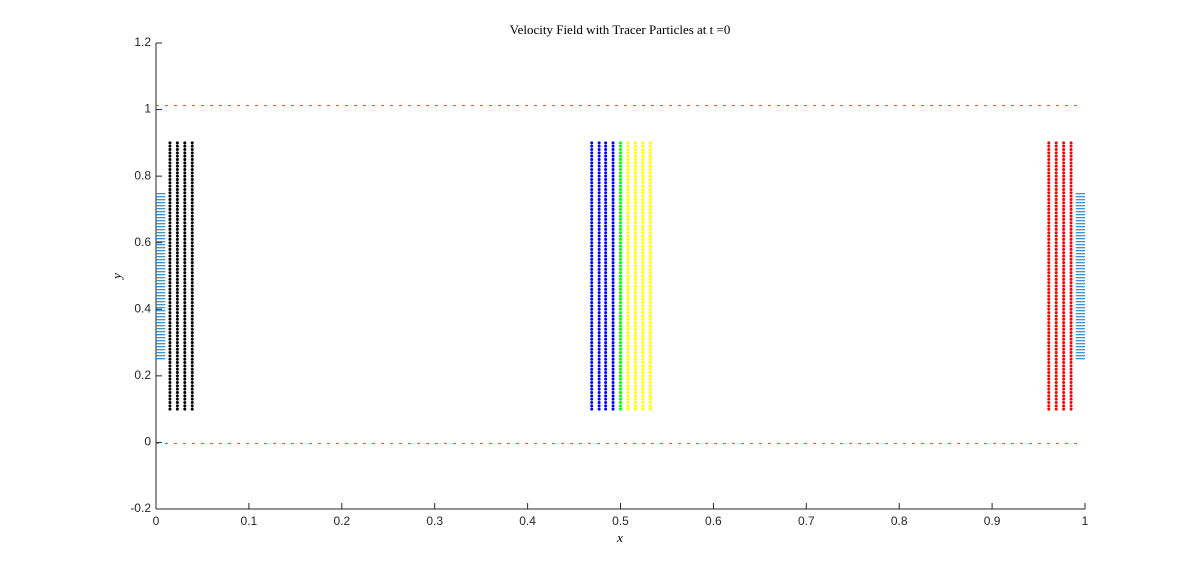 Image resolution: width=1200 pixels, height=572 pixels. Describe the element at coordinates (142, 375) in the screenshot. I see `y-tick-label: 0.2` at that location.